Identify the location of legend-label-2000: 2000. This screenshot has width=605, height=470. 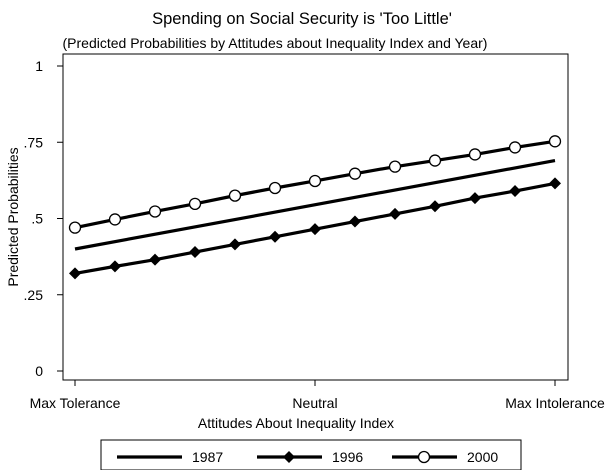
(482, 457).